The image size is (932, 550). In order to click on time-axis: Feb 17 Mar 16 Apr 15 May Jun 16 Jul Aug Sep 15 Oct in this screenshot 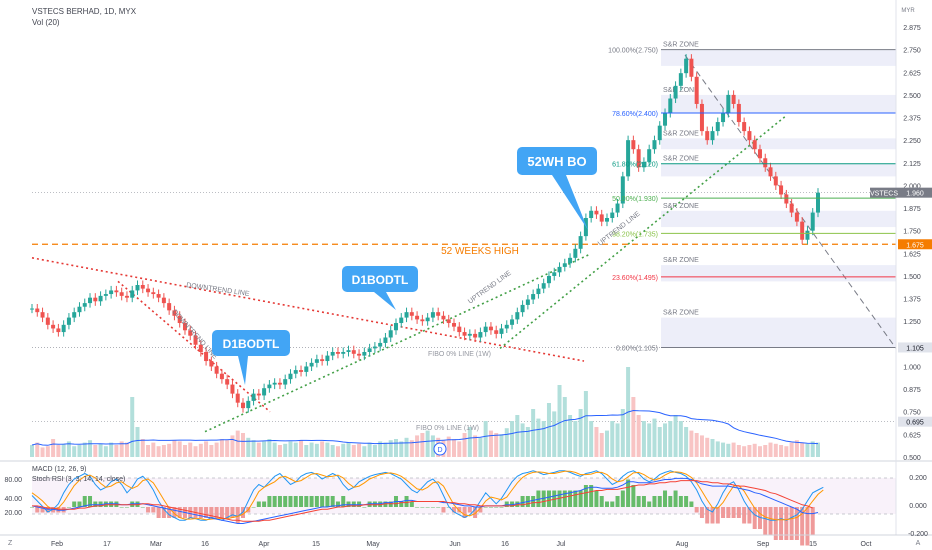, I will do `click(466, 541)`.